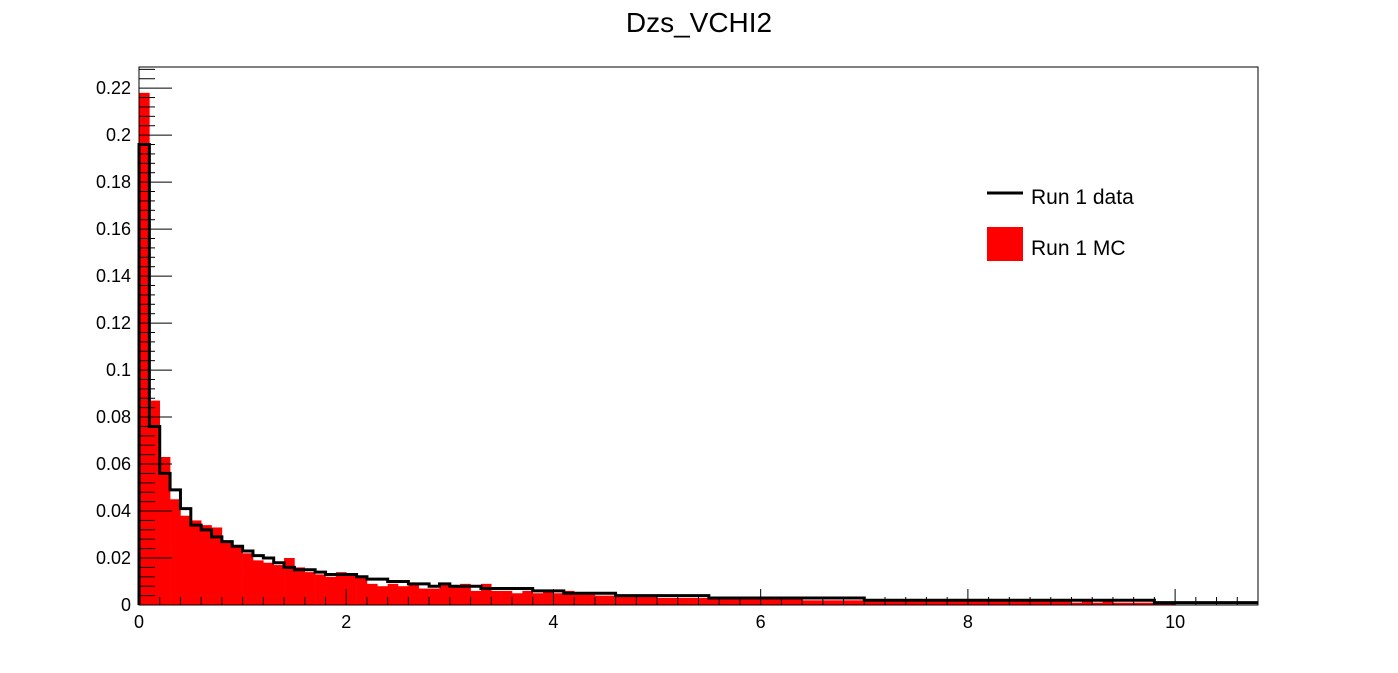  Describe the element at coordinates (113, 229) in the screenshot. I see `y-tick-label: 0.16` at that location.